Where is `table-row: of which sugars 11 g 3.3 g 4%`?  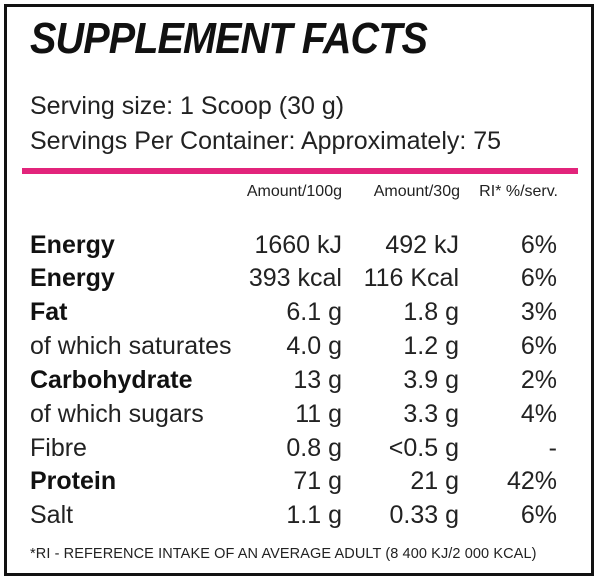
table-row: of which sugars 11 g 3.3 g 4% is located at coordinates (300, 417).